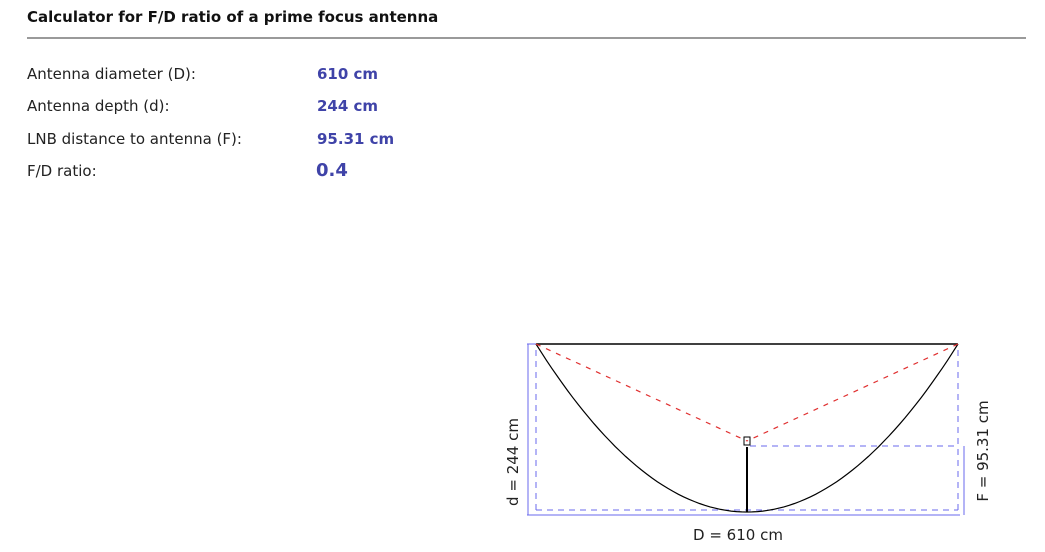  I want to click on label-lnb-distance: LNB distance to antenna (F):, so click(134, 139).